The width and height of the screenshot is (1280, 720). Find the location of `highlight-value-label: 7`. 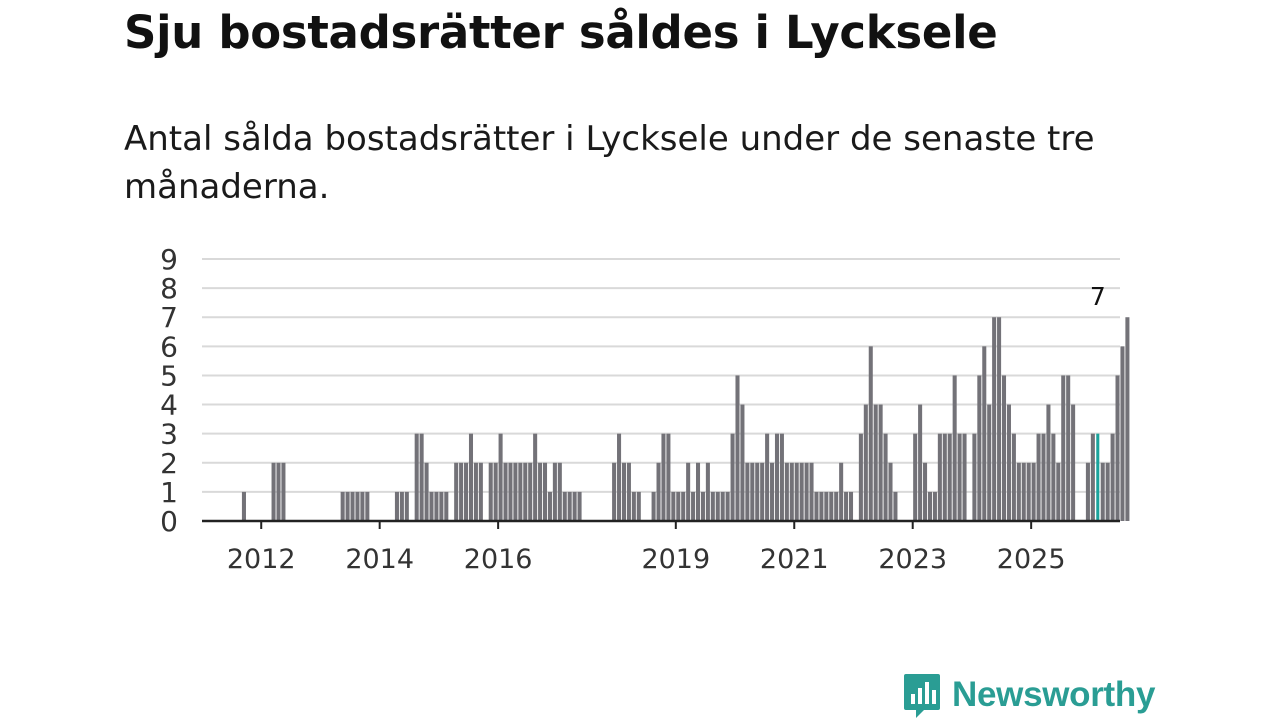

highlight-value-label: 7 is located at coordinates (1098, 296).